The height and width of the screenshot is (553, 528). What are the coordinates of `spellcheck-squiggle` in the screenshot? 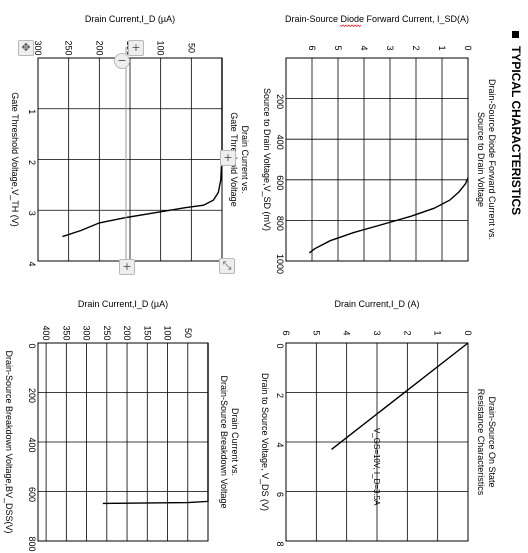 It's located at (350, 26).